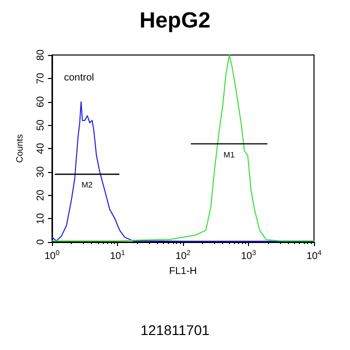 Image resolution: width=350 pixels, height=350 pixels. I want to click on y-tick-label: 70, so click(41, 78).